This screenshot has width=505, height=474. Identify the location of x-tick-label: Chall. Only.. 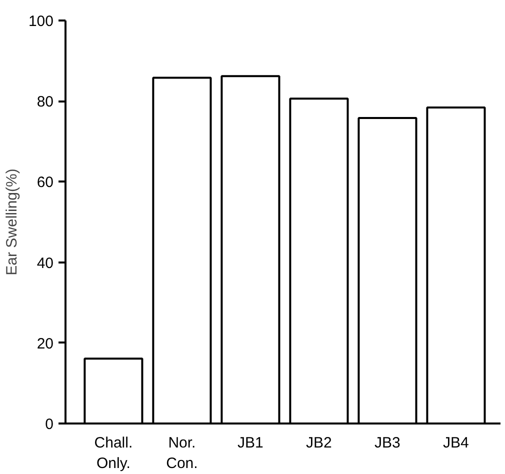
(113, 453).